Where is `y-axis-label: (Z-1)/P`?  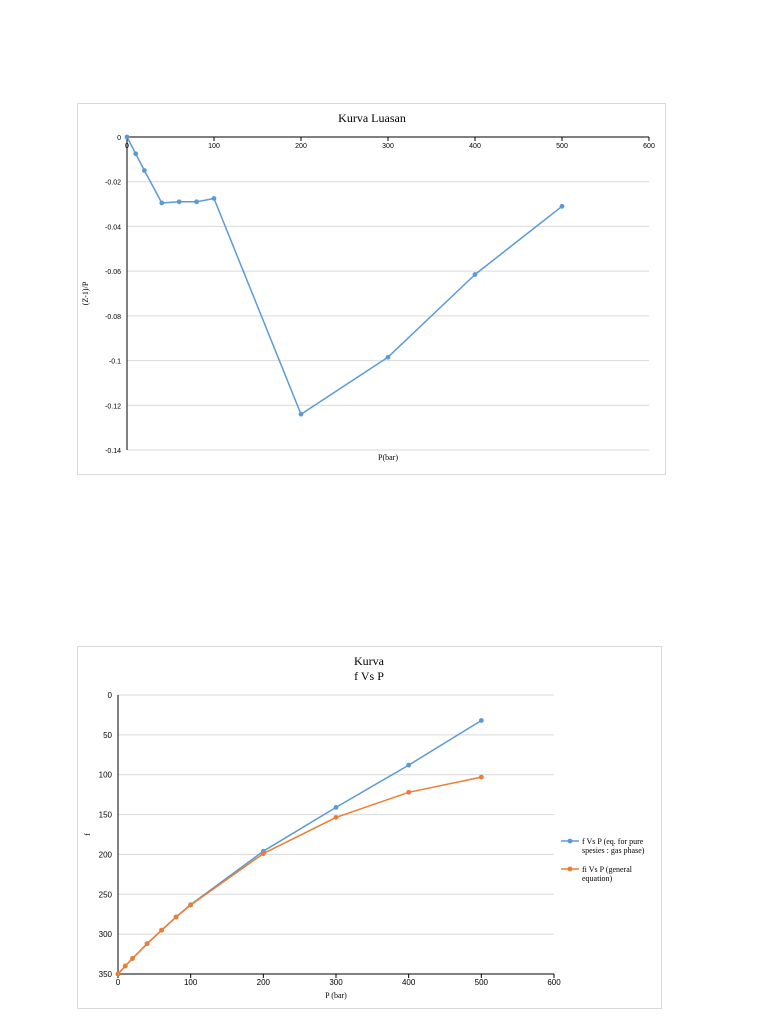 y-axis-label: (Z-1)/P is located at coordinates (85, 293).